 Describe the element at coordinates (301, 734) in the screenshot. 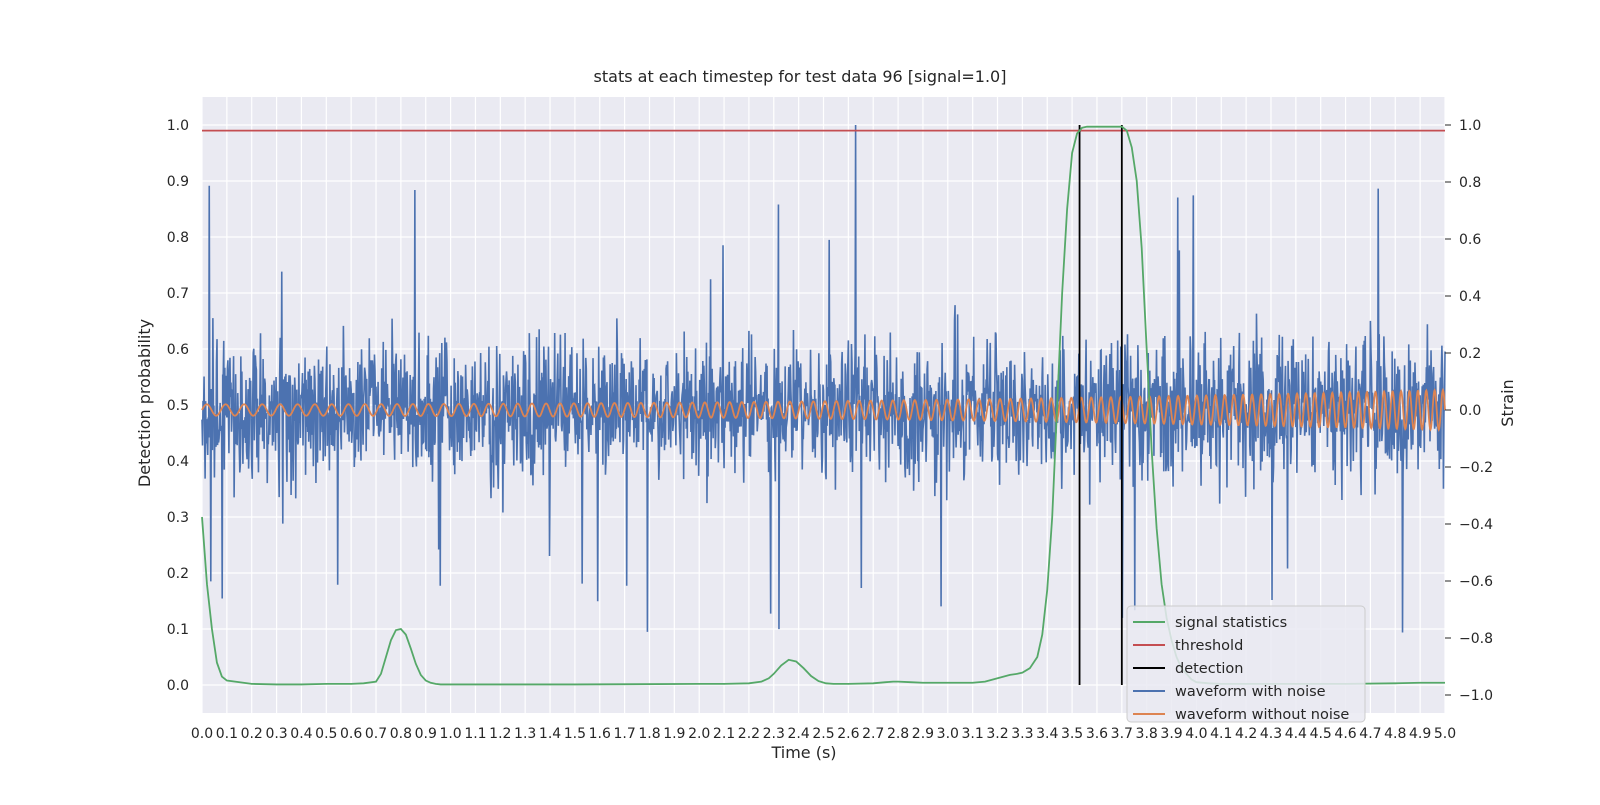

I see `x-tick-label: 0.4` at that location.